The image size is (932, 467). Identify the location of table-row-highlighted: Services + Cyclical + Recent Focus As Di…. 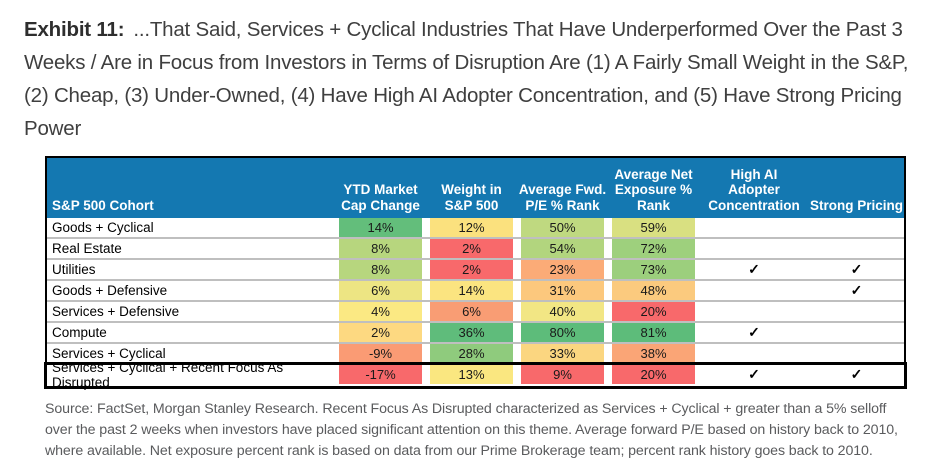
(475, 374).